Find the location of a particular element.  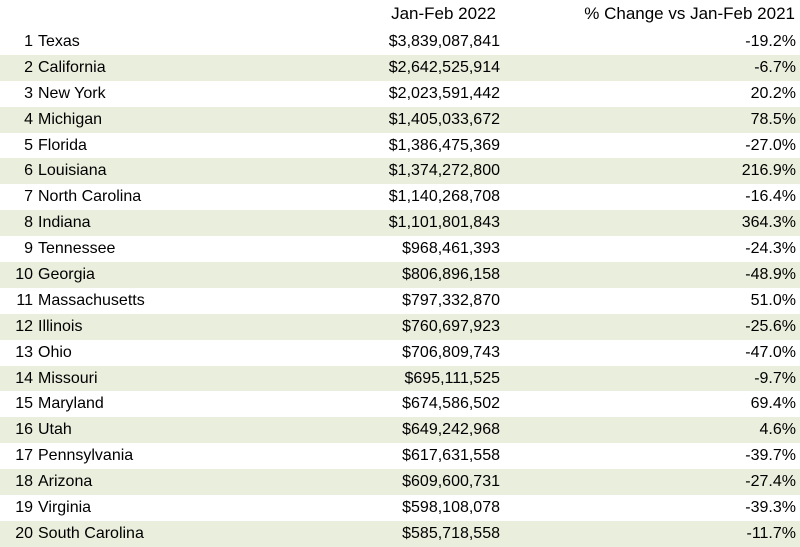

state-cell: California is located at coordinates (72, 67).